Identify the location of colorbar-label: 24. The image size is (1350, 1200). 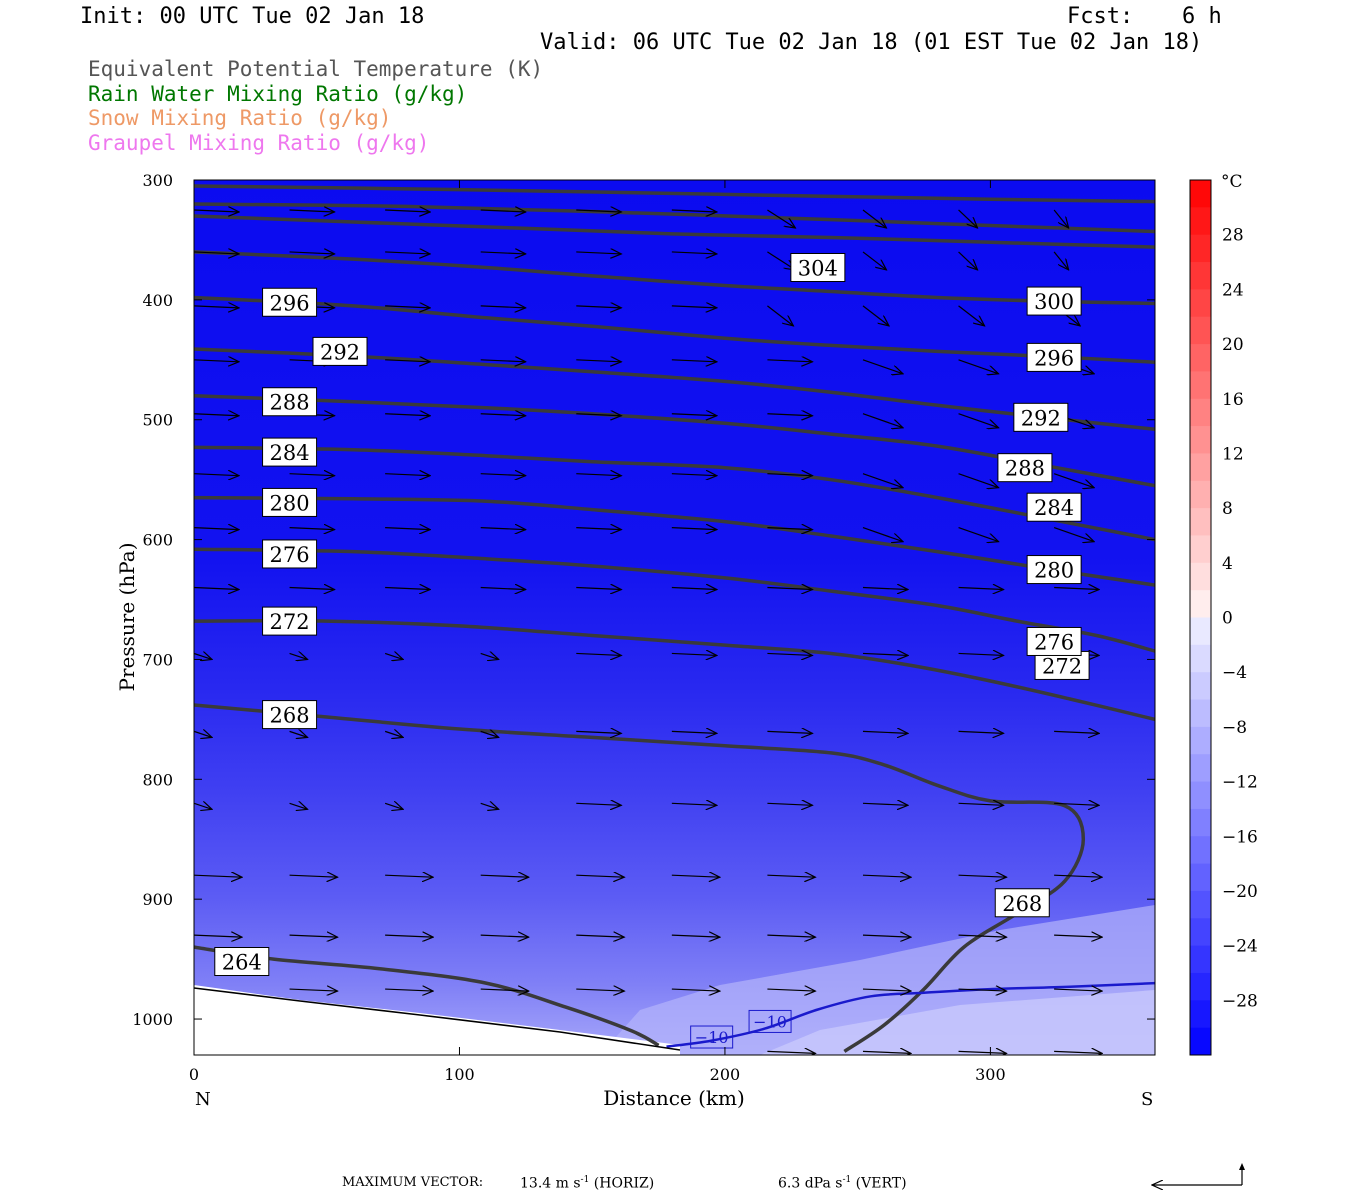
(1233, 290).